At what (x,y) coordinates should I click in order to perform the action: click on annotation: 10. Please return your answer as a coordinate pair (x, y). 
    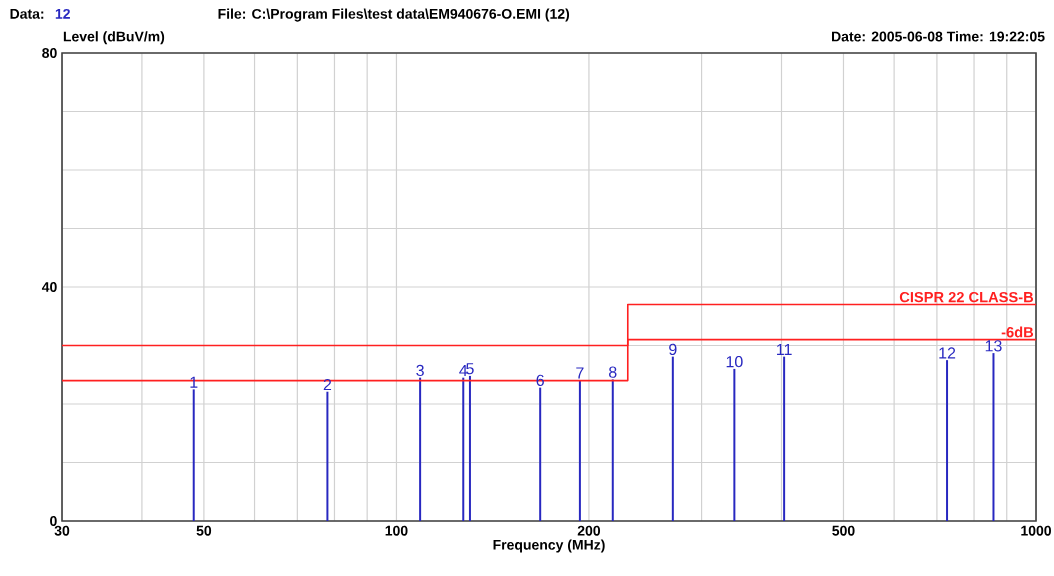
    Looking at the image, I should click on (734, 361).